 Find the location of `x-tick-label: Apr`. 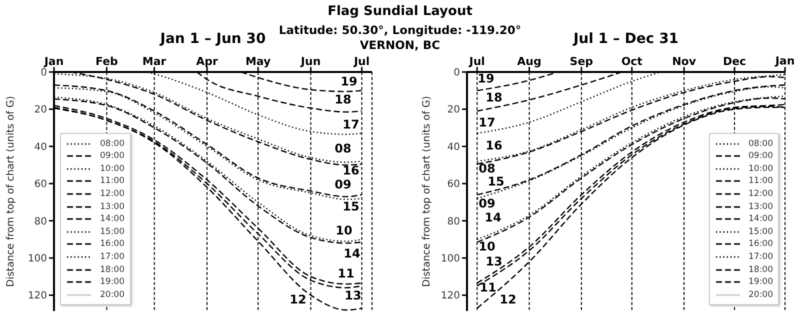

x-tick-label: Apr is located at coordinates (207, 61).